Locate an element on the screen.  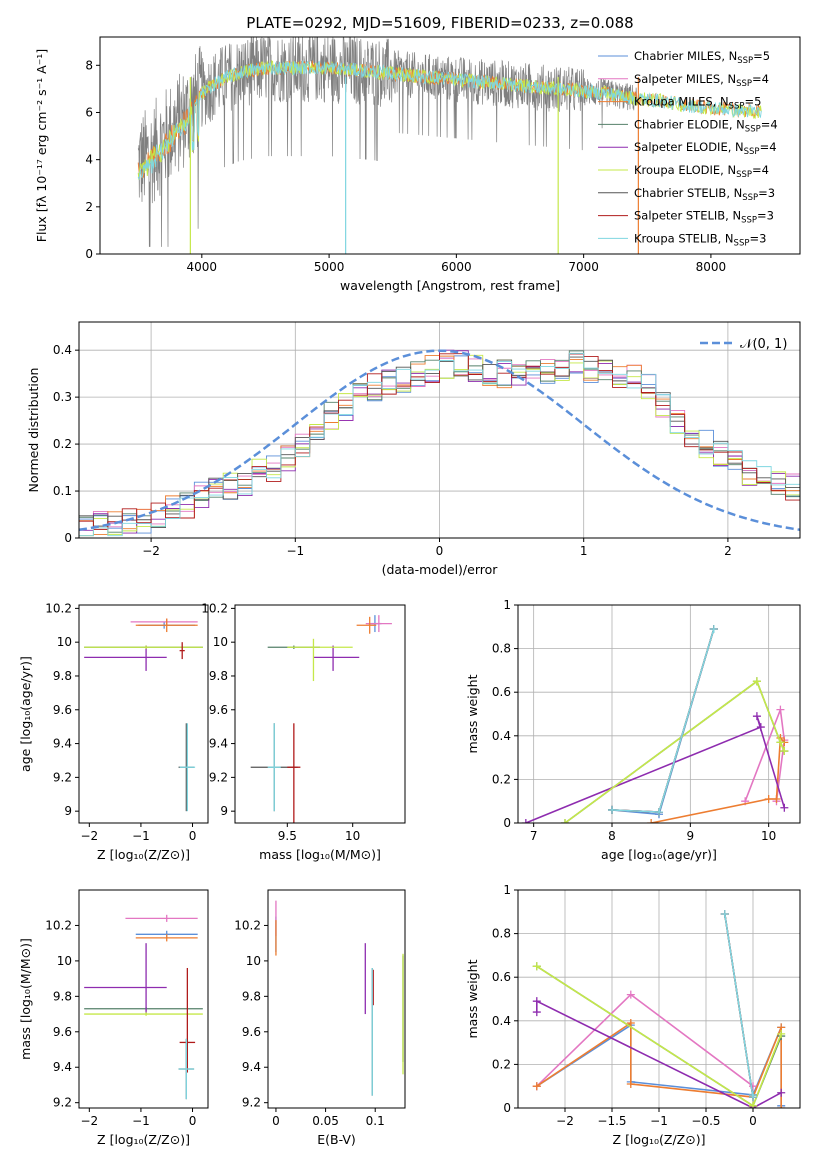
histogram-salpeter_elodie is located at coordinates (439, 441).